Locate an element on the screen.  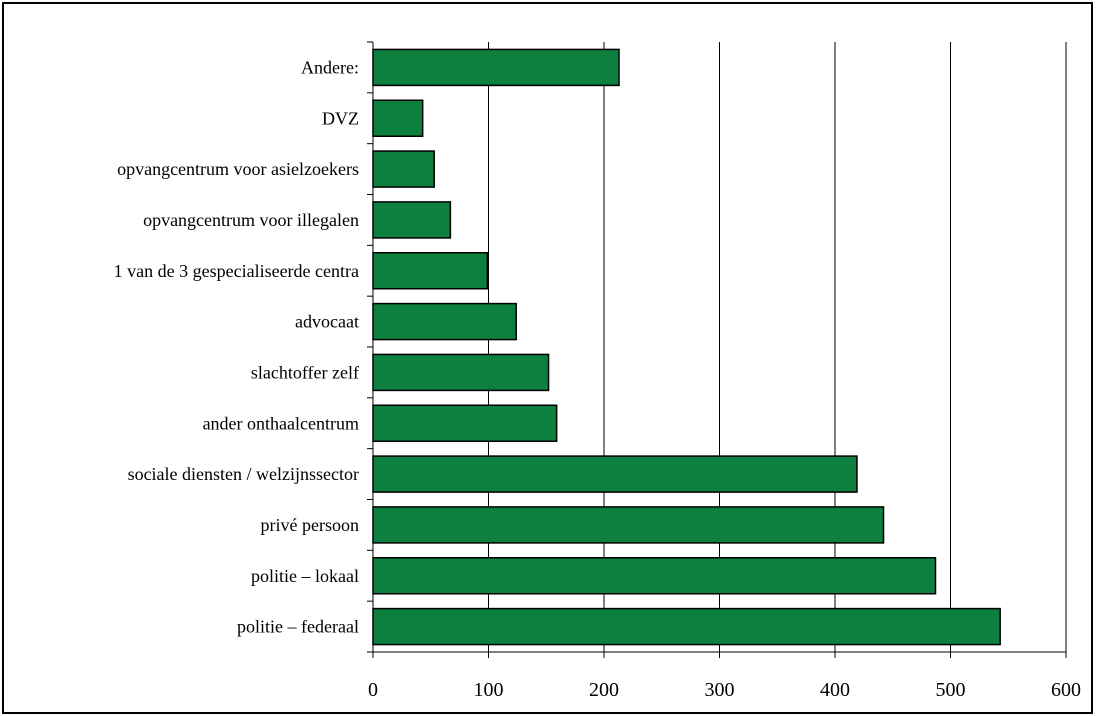
category-label: Andere: is located at coordinates (330, 67).